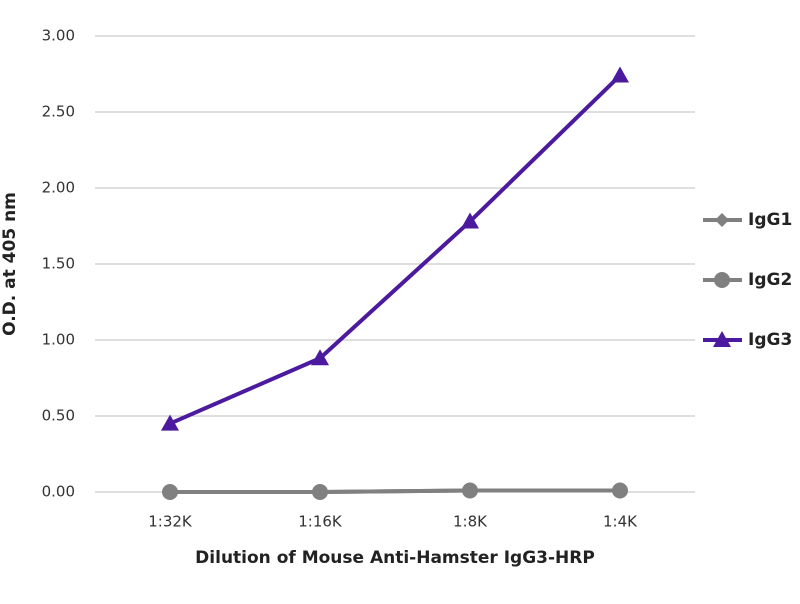  Describe the element at coordinates (170, 522) in the screenshot. I see `x-tick-label: 1:32K` at that location.